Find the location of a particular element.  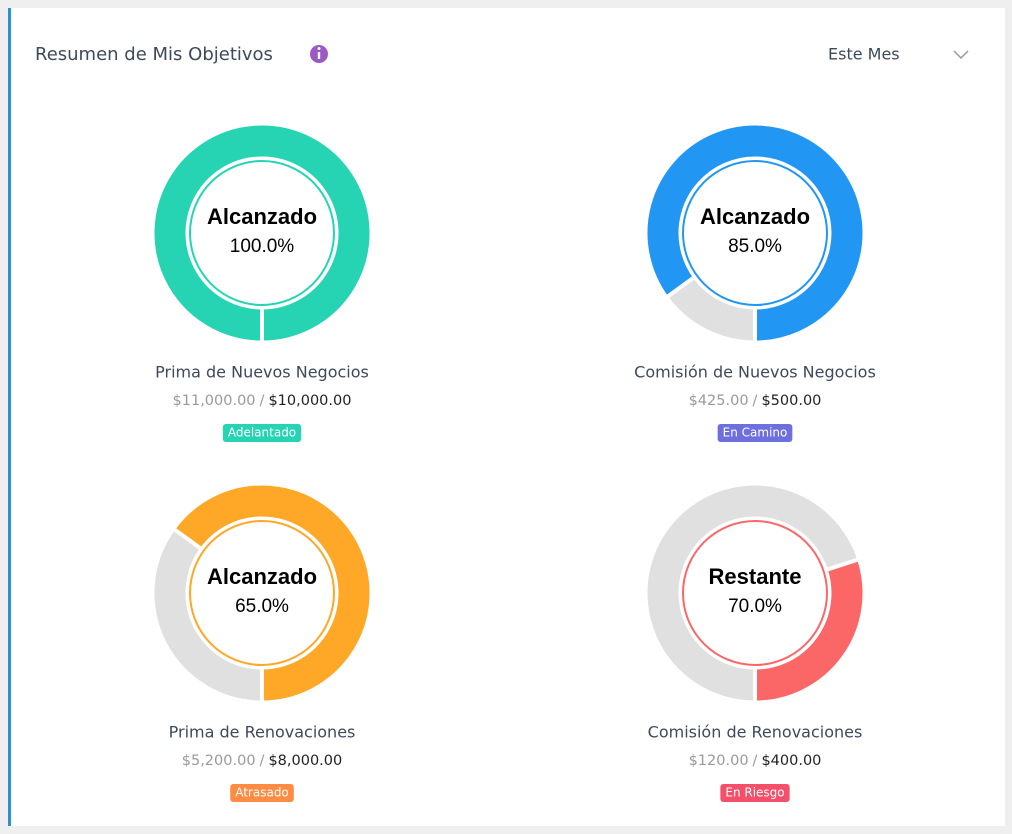

card-label: Prima de Nuevos Negocios is located at coordinates (262, 372).